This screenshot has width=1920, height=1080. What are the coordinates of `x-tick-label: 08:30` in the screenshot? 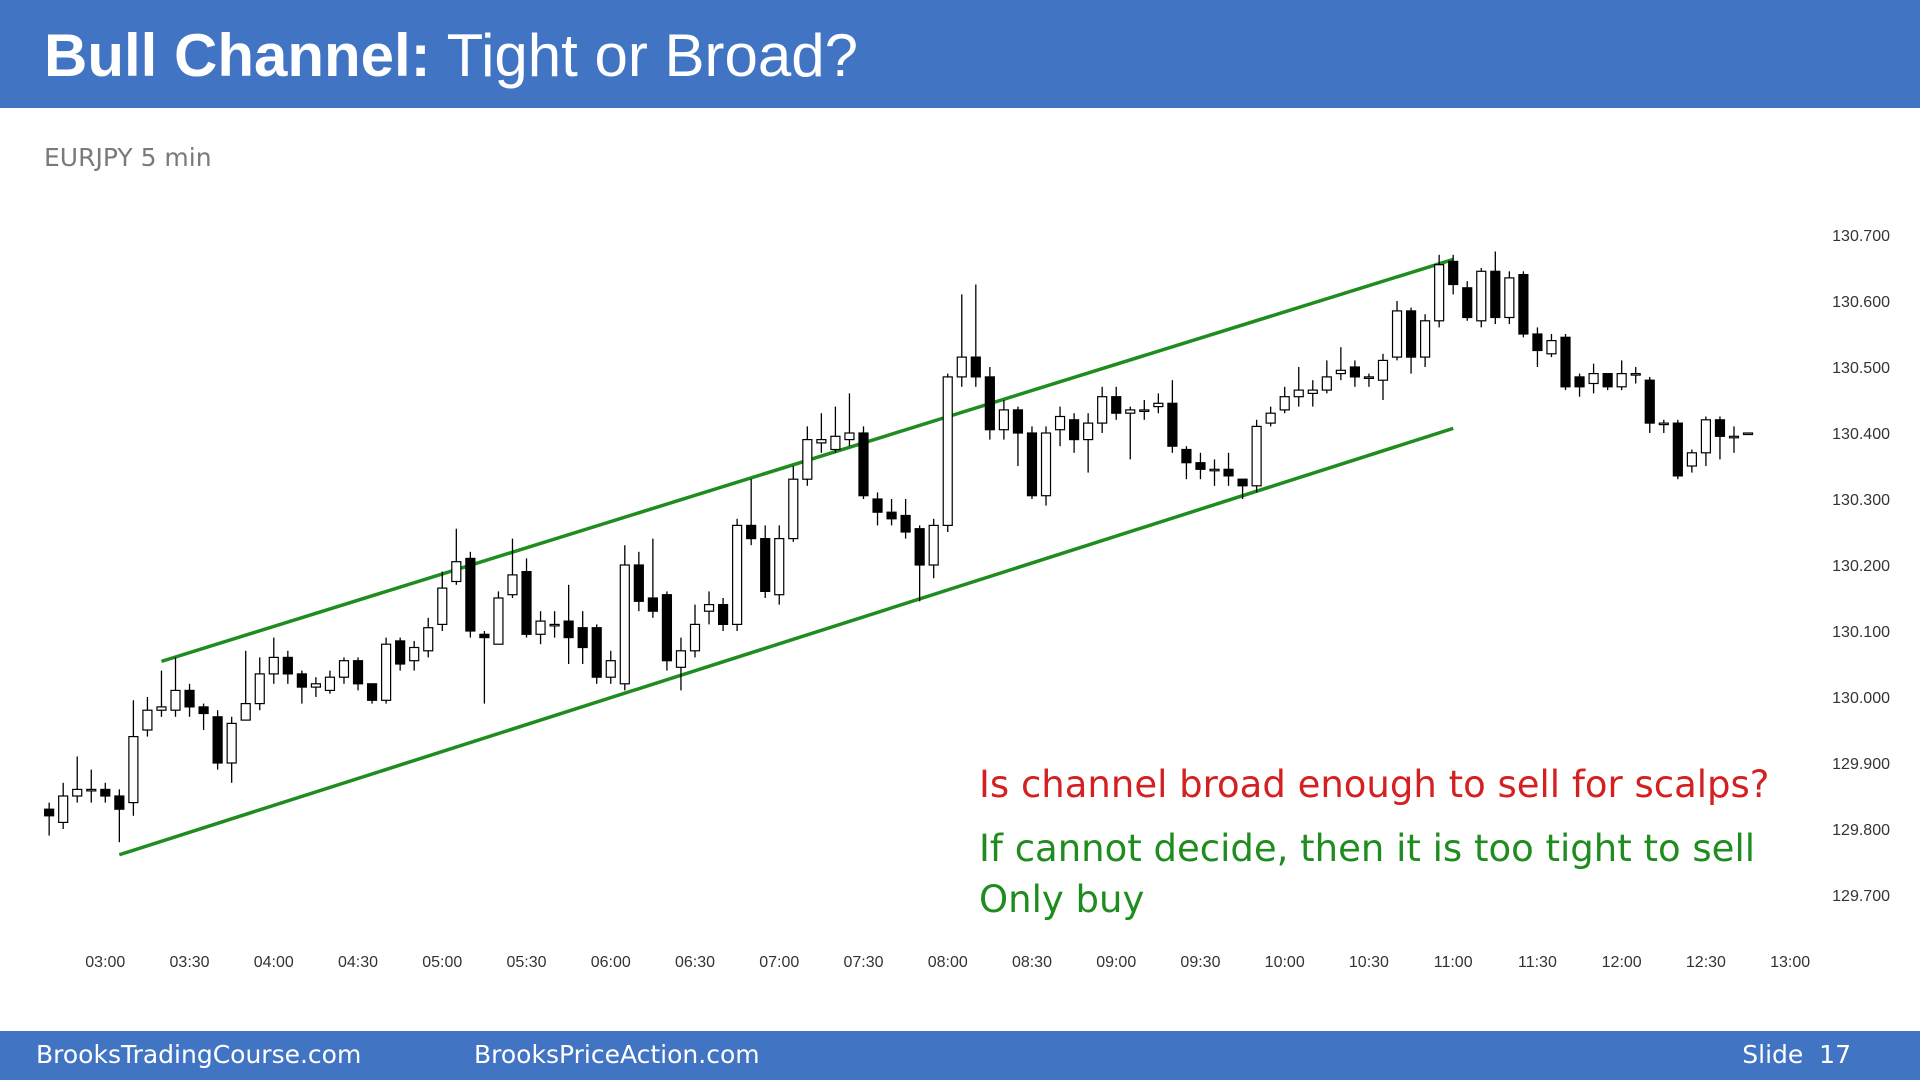 It's located at (1032, 962).